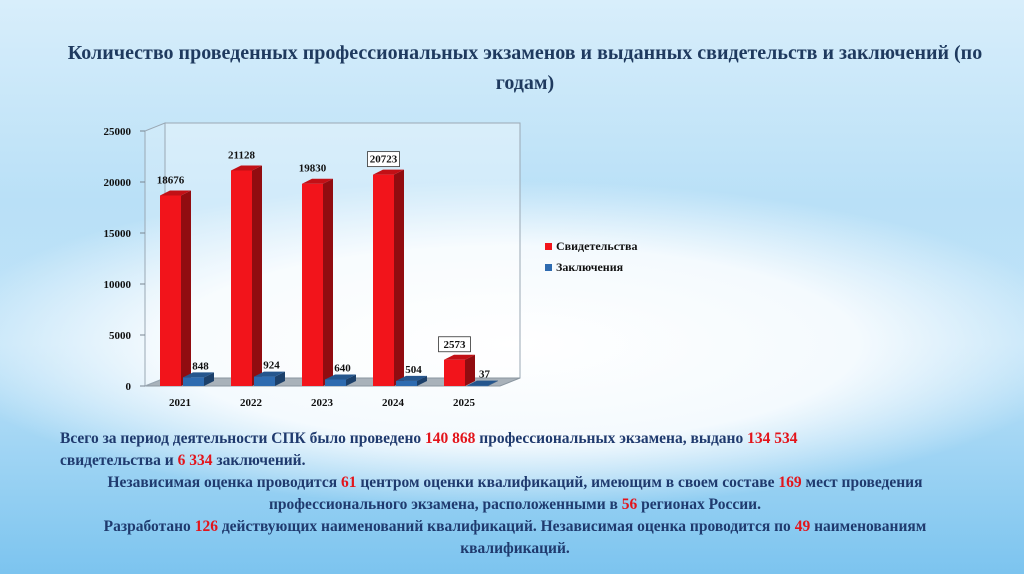  Describe the element at coordinates (464, 403) in the screenshot. I see `x-tick-label: 2025` at that location.